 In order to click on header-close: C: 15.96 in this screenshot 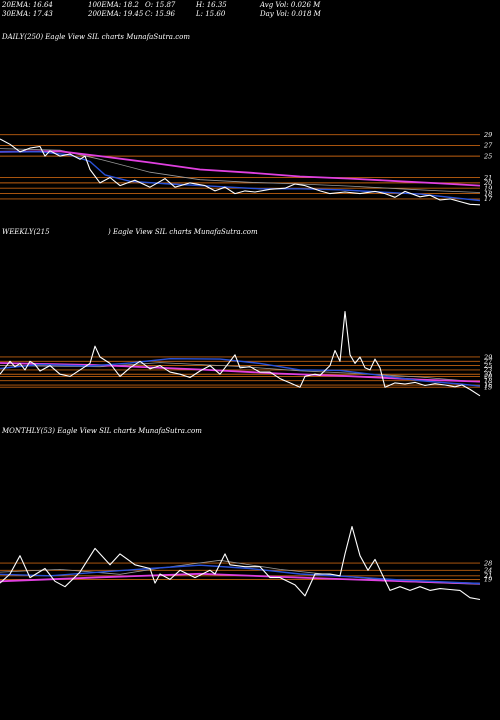, I will do `click(160, 14)`.